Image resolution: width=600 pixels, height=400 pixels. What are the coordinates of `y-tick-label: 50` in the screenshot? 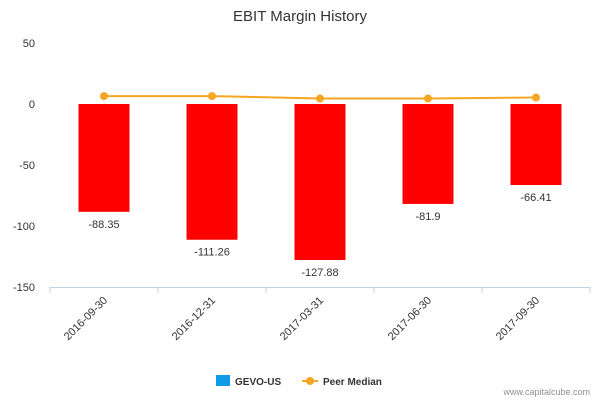 It's located at (29, 44).